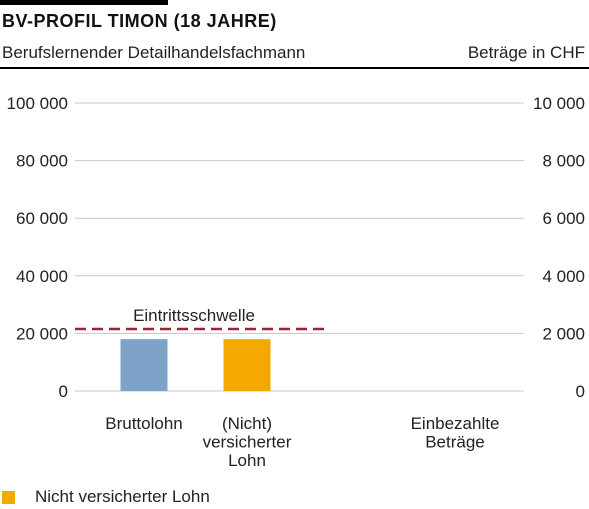 The height and width of the screenshot is (509, 589). Describe the element at coordinates (455, 442) in the screenshot. I see `x-category-label: Beträge` at that location.